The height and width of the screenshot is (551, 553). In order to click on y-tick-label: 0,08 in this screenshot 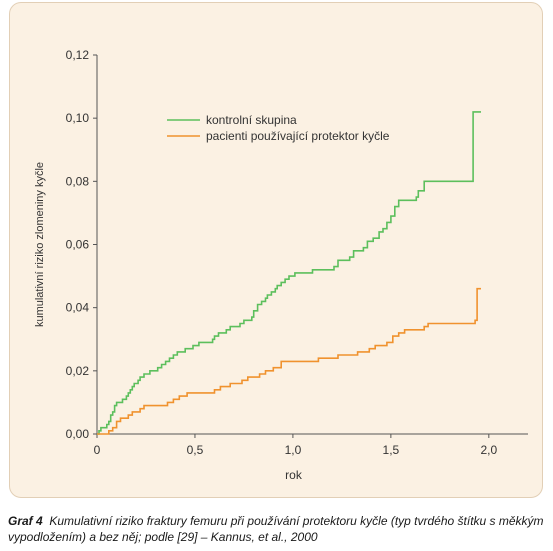, I will do `click(78, 181)`.